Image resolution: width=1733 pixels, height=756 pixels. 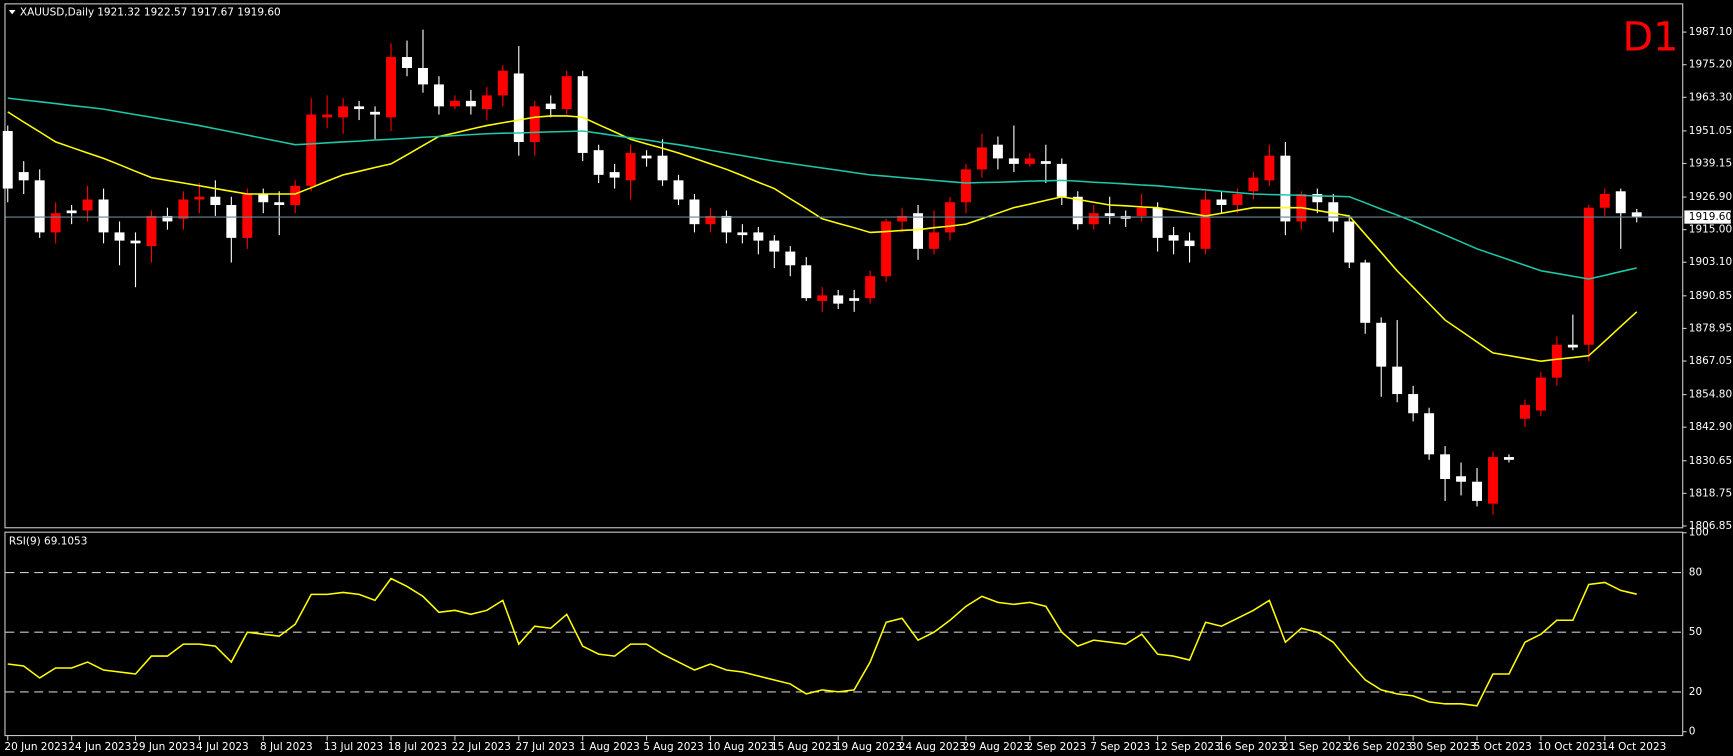 What do you see at coordinates (1710, 163) in the screenshot?
I see `y-tick-label: 1939.15` at bounding box center [1710, 163].